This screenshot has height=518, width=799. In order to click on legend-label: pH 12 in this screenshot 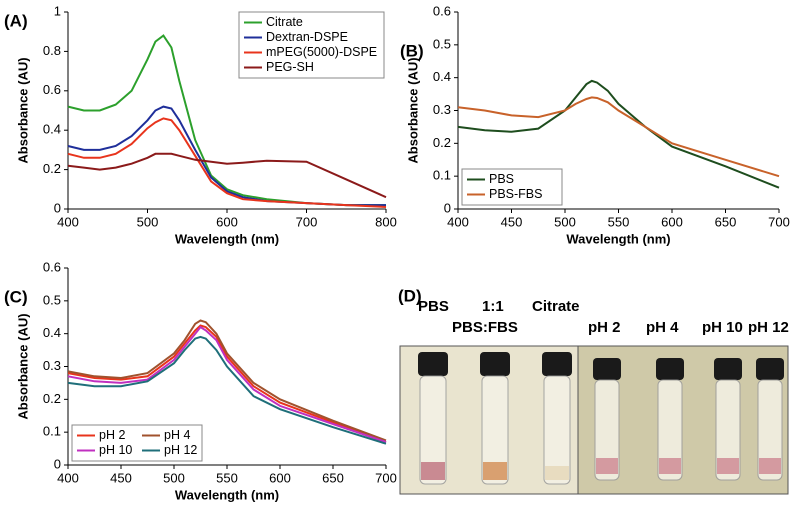, I will do `click(180, 450)`.